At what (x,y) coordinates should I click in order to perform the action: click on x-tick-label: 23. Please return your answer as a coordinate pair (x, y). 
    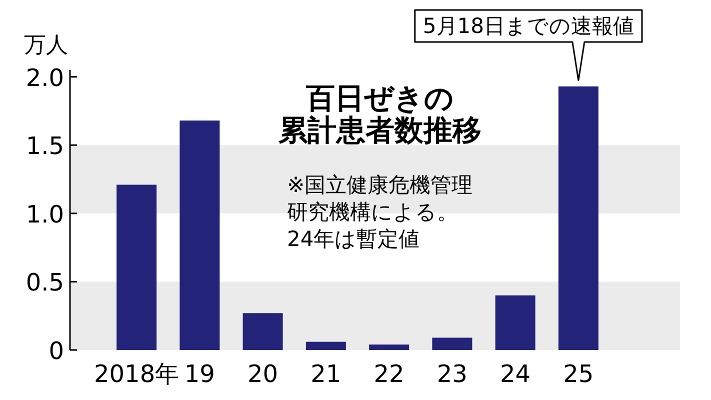
    Looking at the image, I should click on (452, 374).